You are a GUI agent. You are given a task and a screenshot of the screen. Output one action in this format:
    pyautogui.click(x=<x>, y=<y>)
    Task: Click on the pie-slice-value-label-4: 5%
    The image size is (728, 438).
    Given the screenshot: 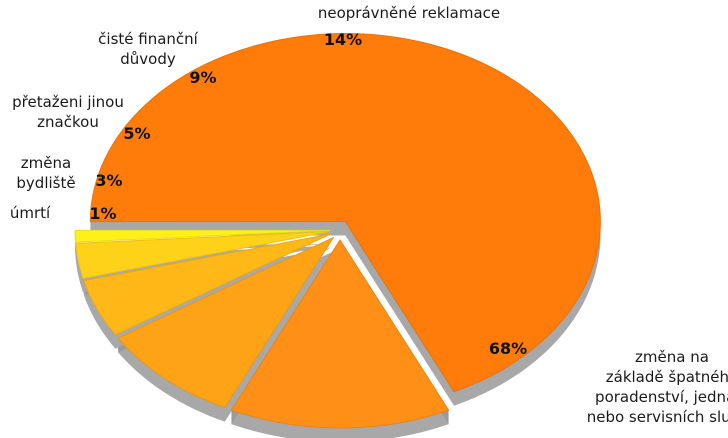 What is the action you would take?
    pyautogui.click(x=136, y=133)
    